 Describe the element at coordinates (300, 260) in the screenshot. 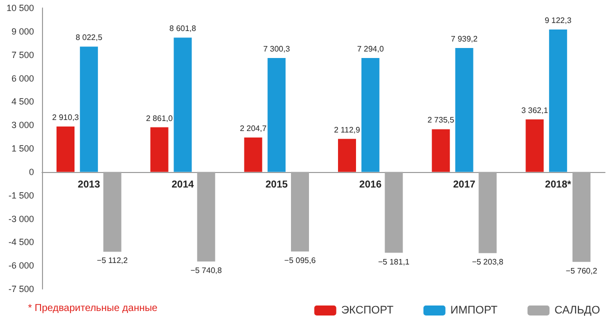

I see `data-label: −5 095,6` at that location.